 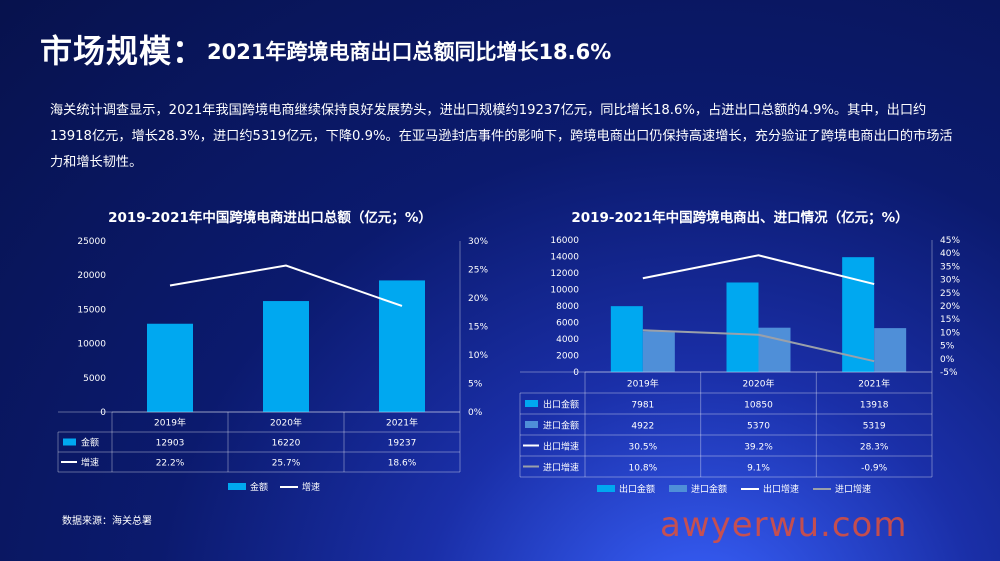 What do you see at coordinates (402, 423) in the screenshot?
I see `chart1-category-label: 2021年` at bounding box center [402, 423].